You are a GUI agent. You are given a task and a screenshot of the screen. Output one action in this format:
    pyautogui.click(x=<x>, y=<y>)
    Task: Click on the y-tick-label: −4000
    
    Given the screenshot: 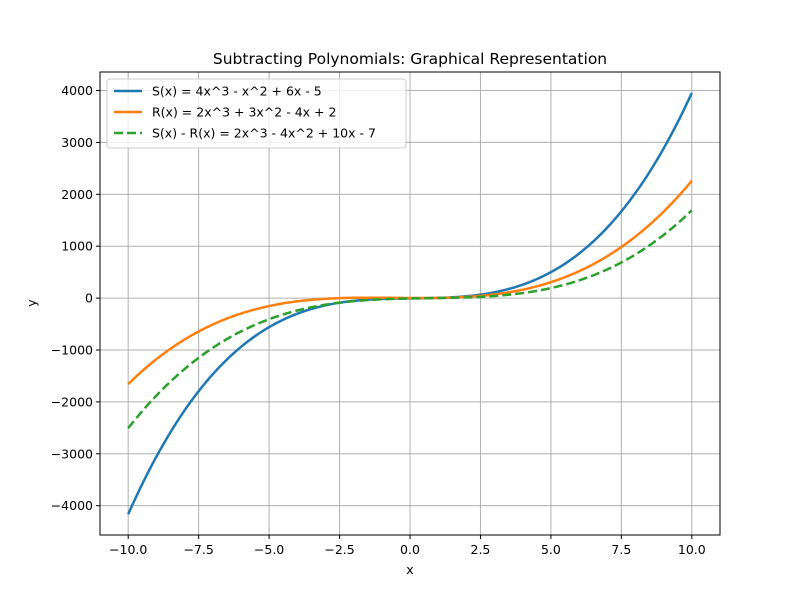 What is the action you would take?
    pyautogui.click(x=72, y=505)
    